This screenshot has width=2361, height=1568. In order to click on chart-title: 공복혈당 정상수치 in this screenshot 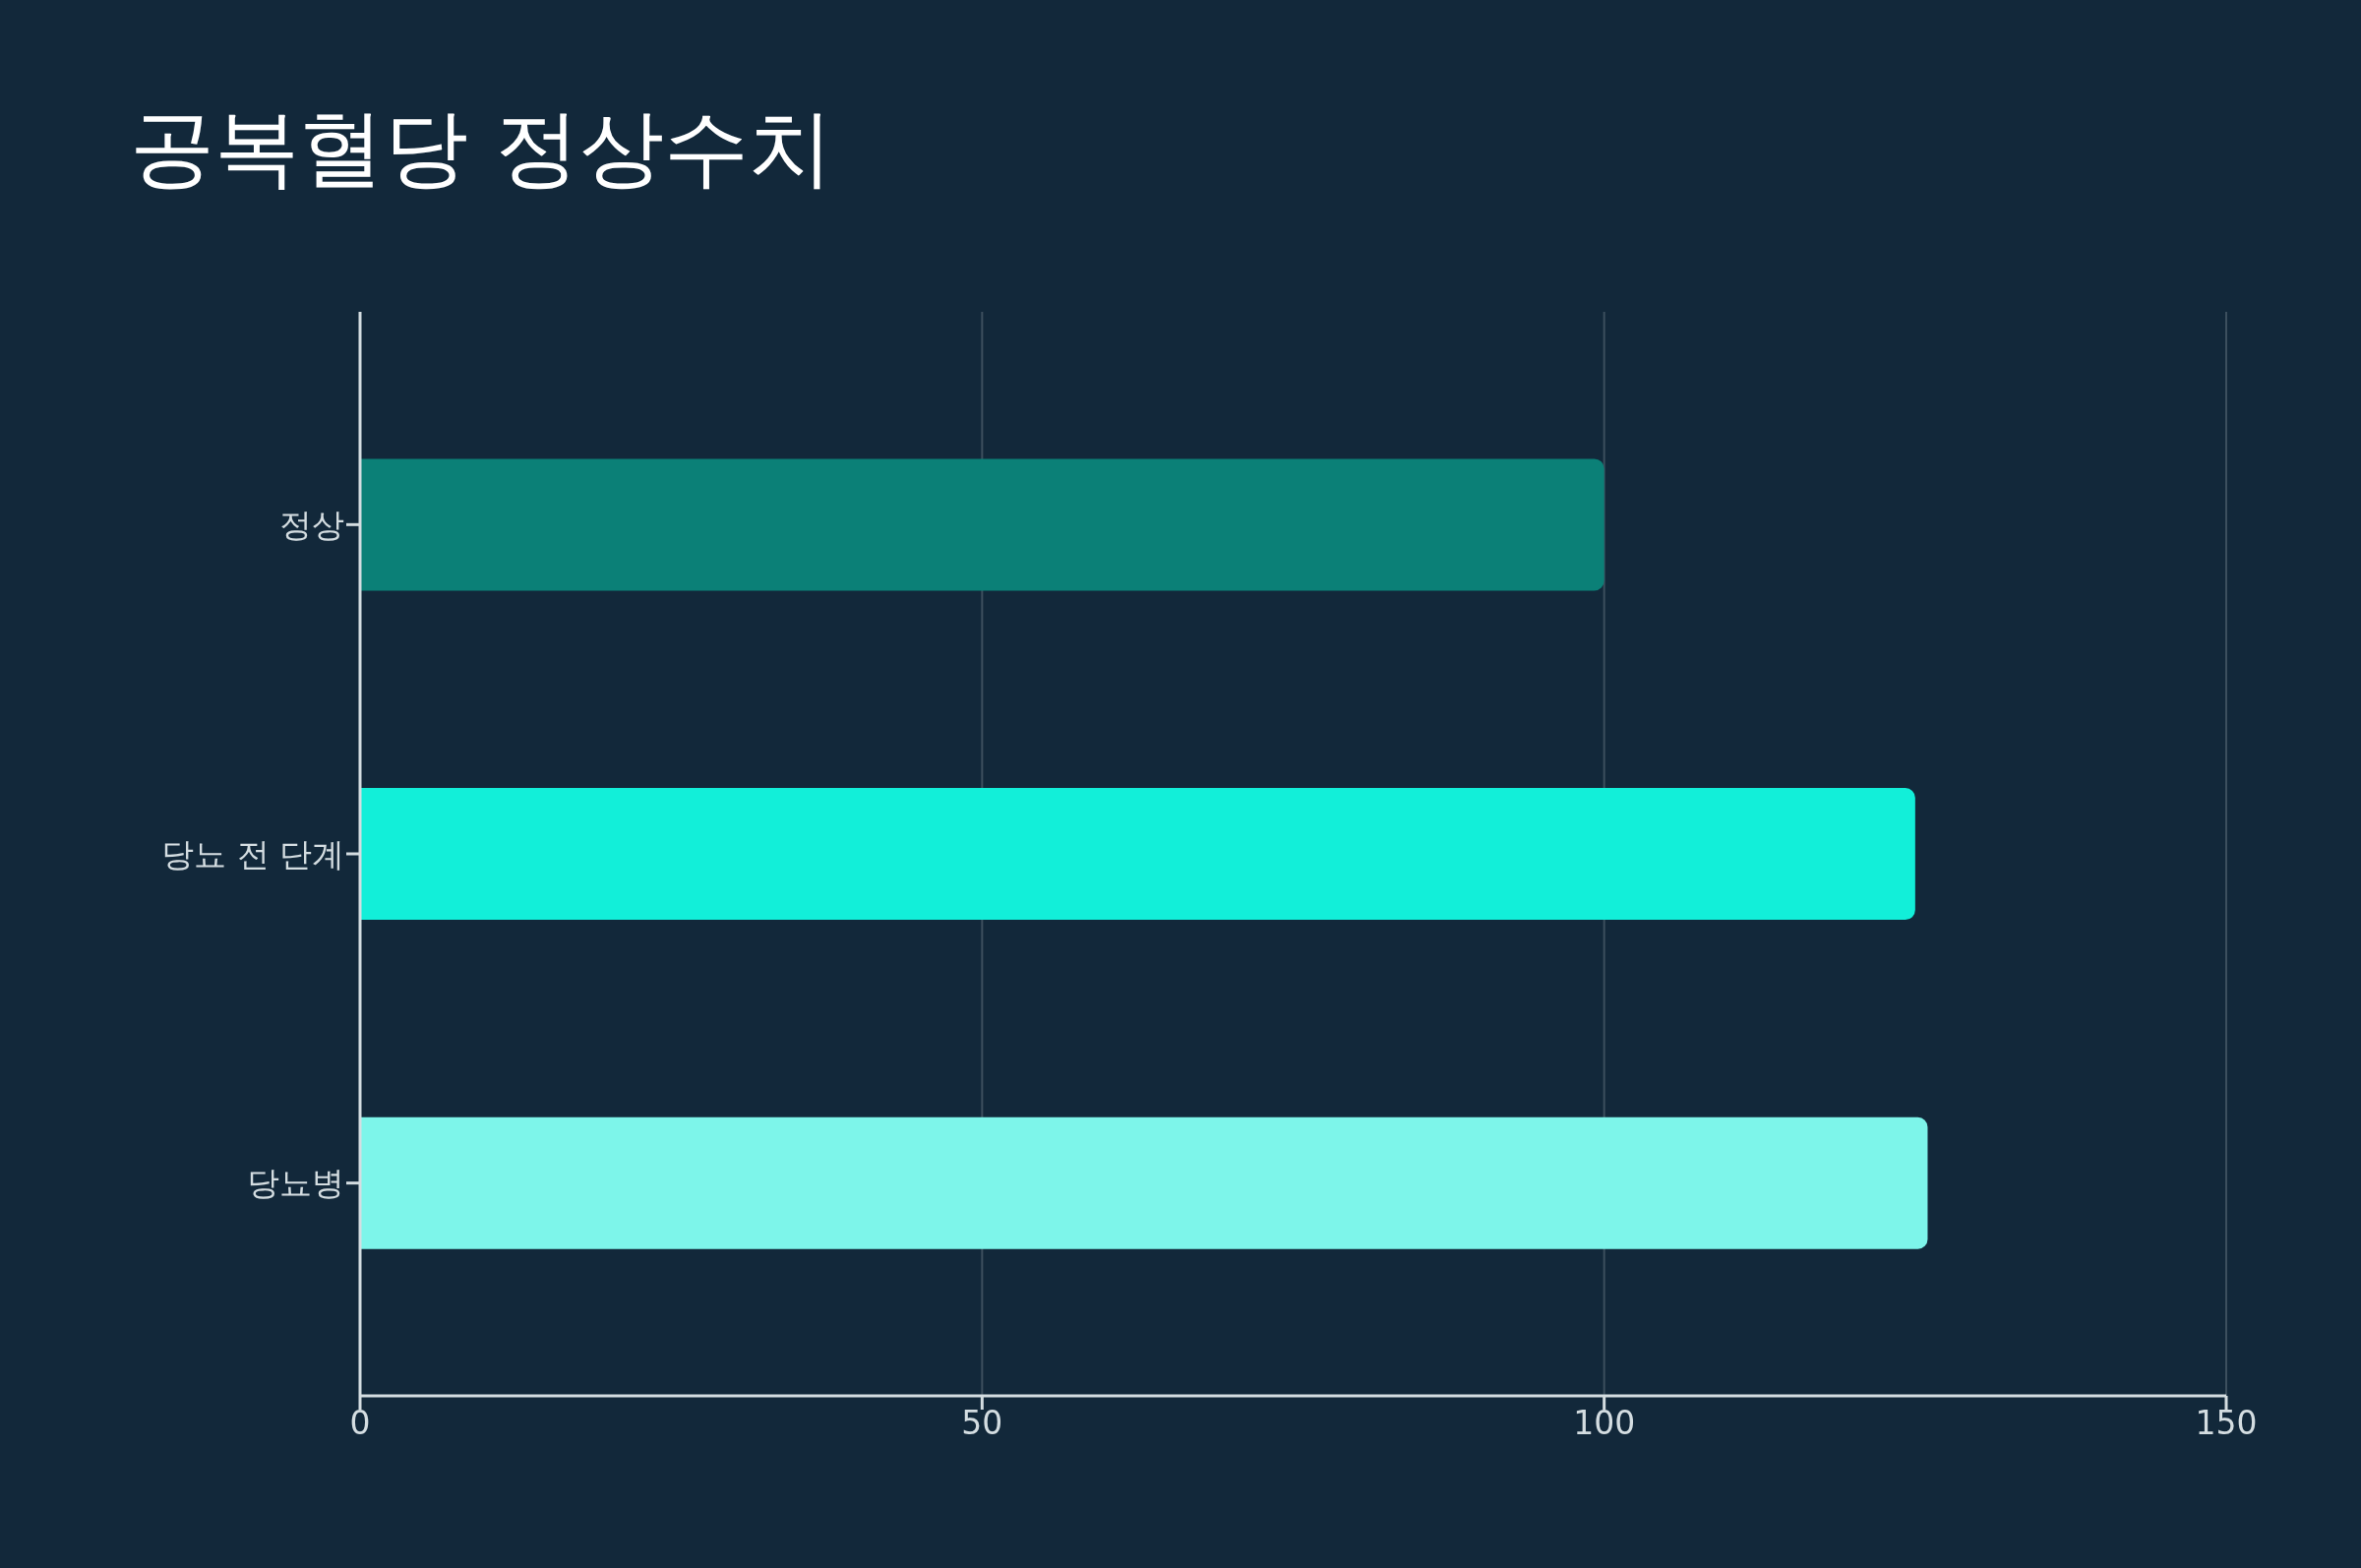, I will do `click(482, 148)`.